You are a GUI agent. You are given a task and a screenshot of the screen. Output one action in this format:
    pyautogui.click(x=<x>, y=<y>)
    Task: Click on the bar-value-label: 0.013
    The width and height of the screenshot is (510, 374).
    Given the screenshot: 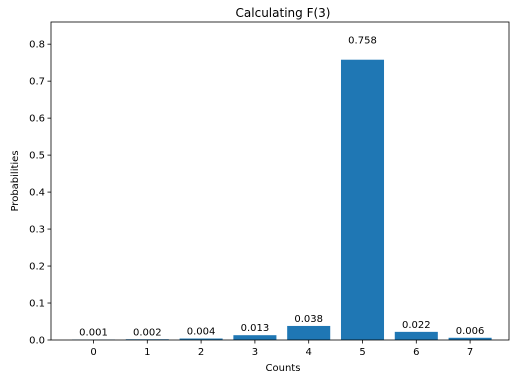 What is the action you would take?
    pyautogui.click(x=255, y=328)
    